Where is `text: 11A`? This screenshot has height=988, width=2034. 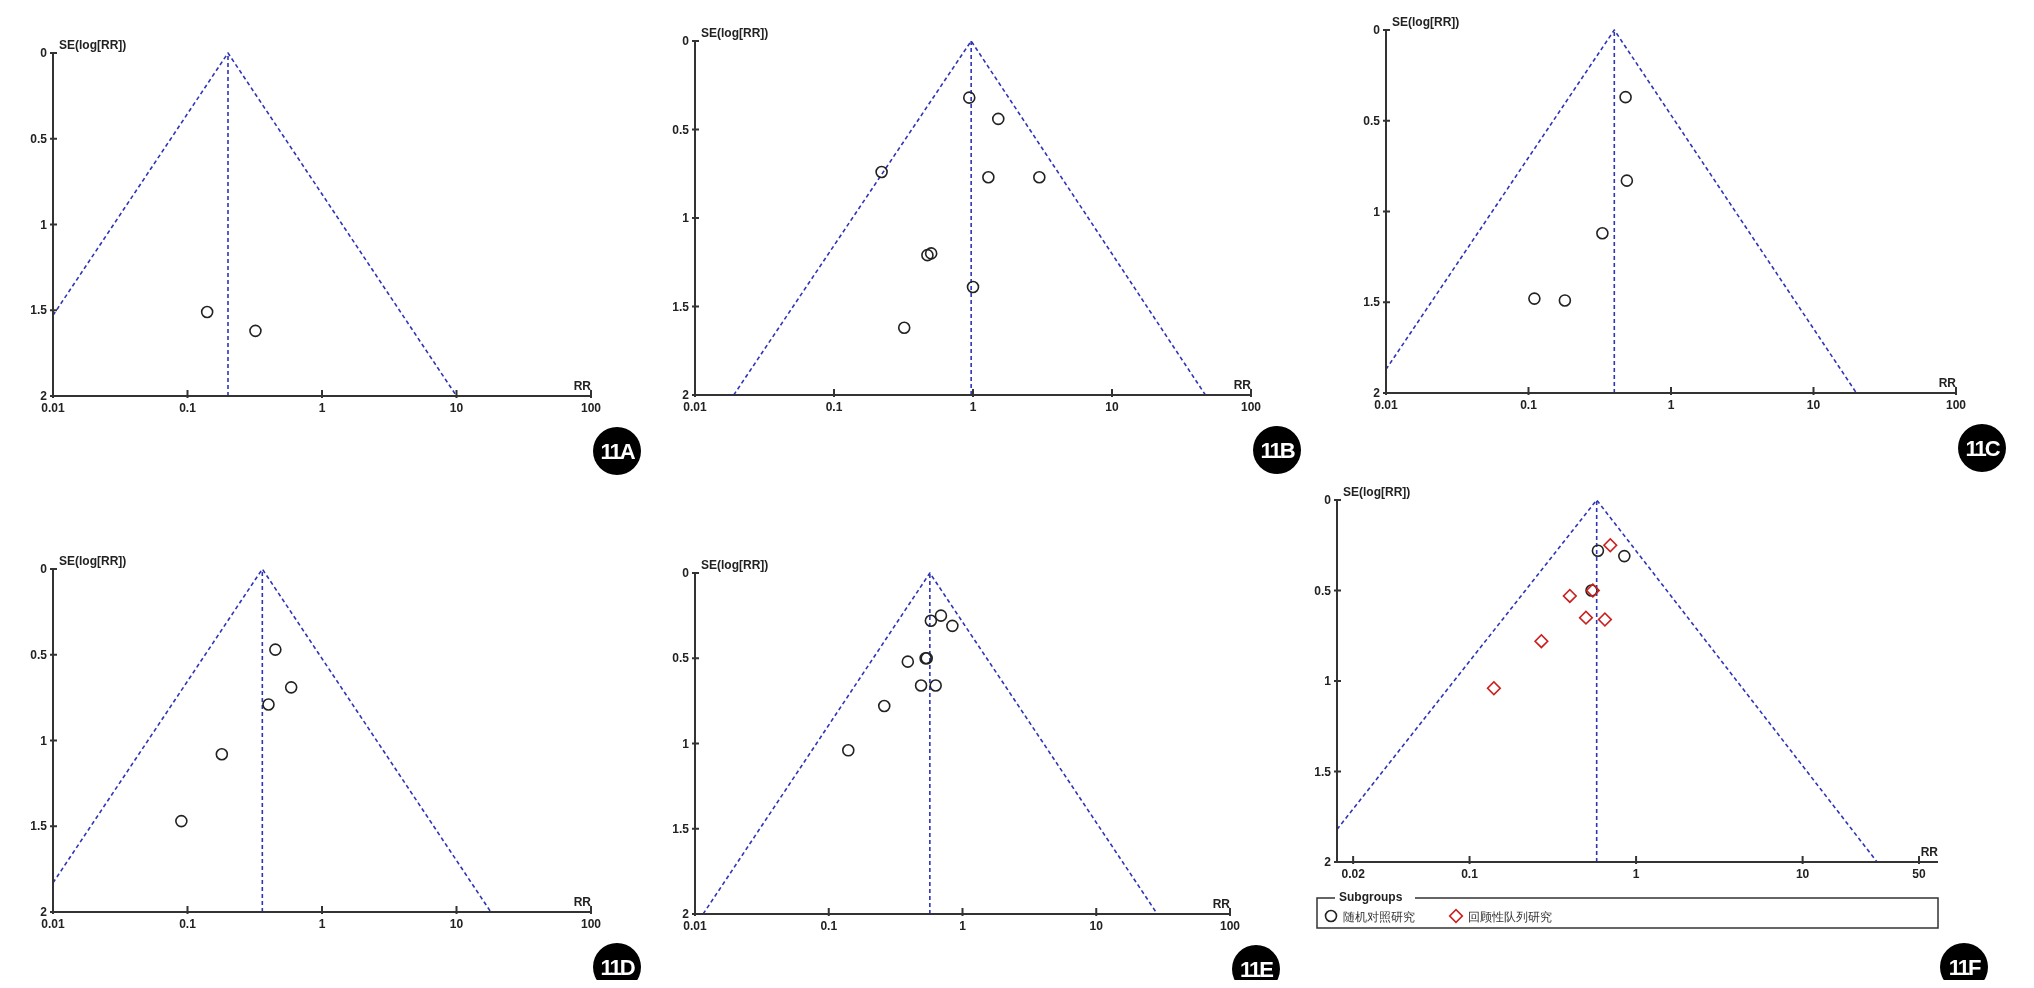 text: 11A is located at coordinates (618, 451).